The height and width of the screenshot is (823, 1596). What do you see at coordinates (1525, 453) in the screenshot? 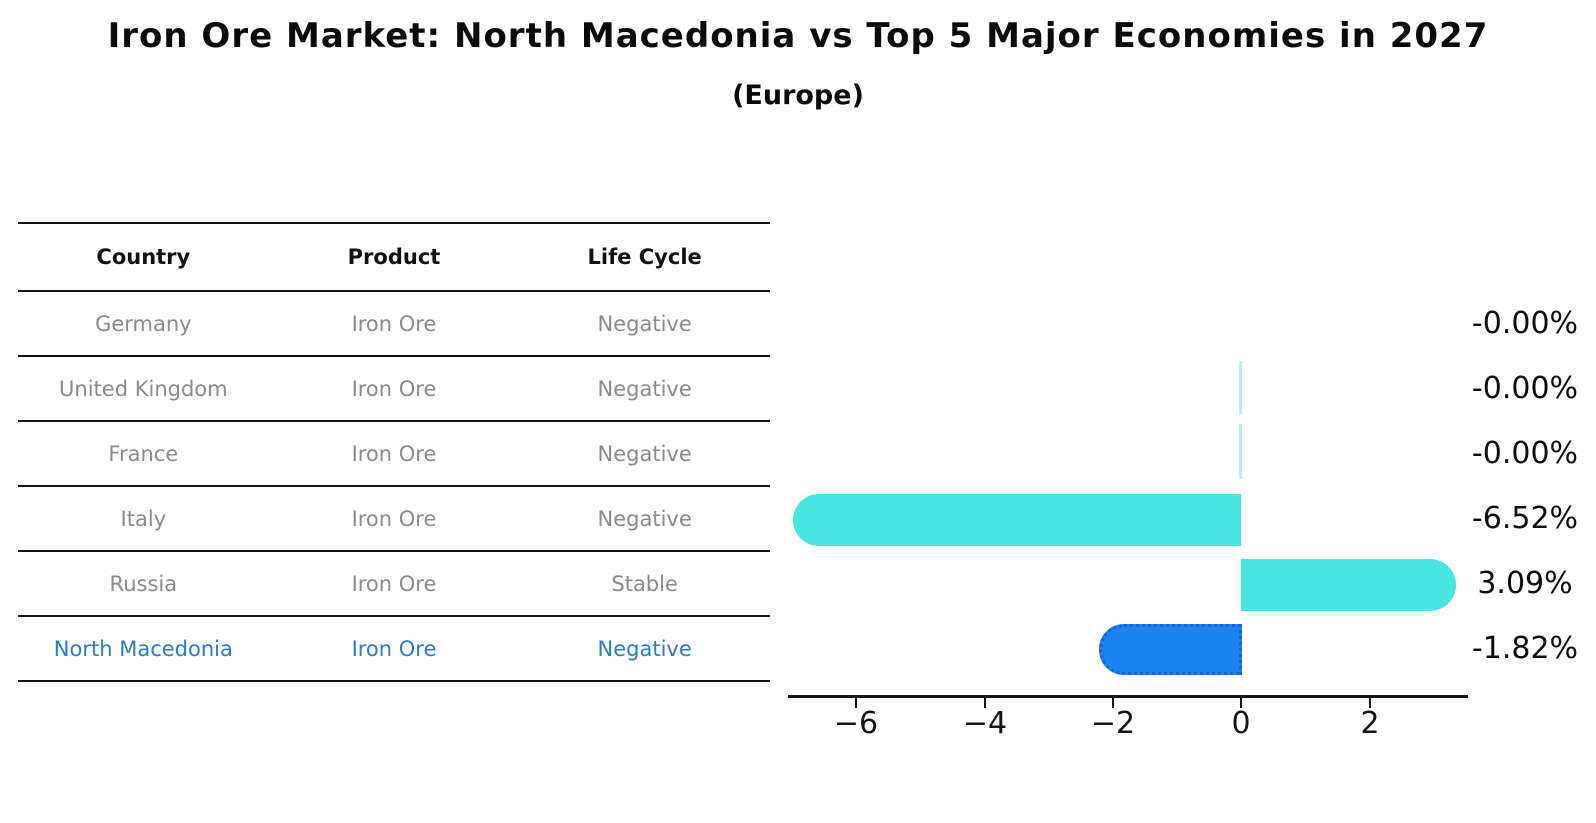
I see `value-label-france: -0.00%` at bounding box center [1525, 453].